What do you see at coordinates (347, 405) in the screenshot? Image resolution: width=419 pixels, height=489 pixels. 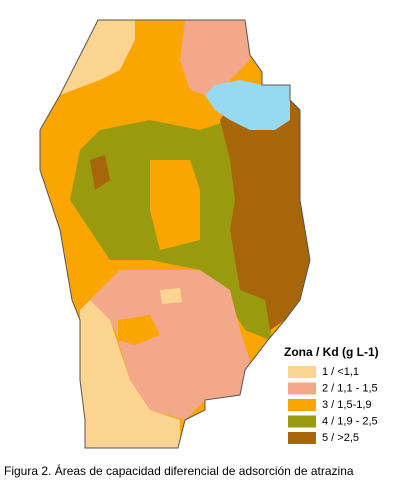 I see `legend-label: 3 / 1,5-1,9` at bounding box center [347, 405].